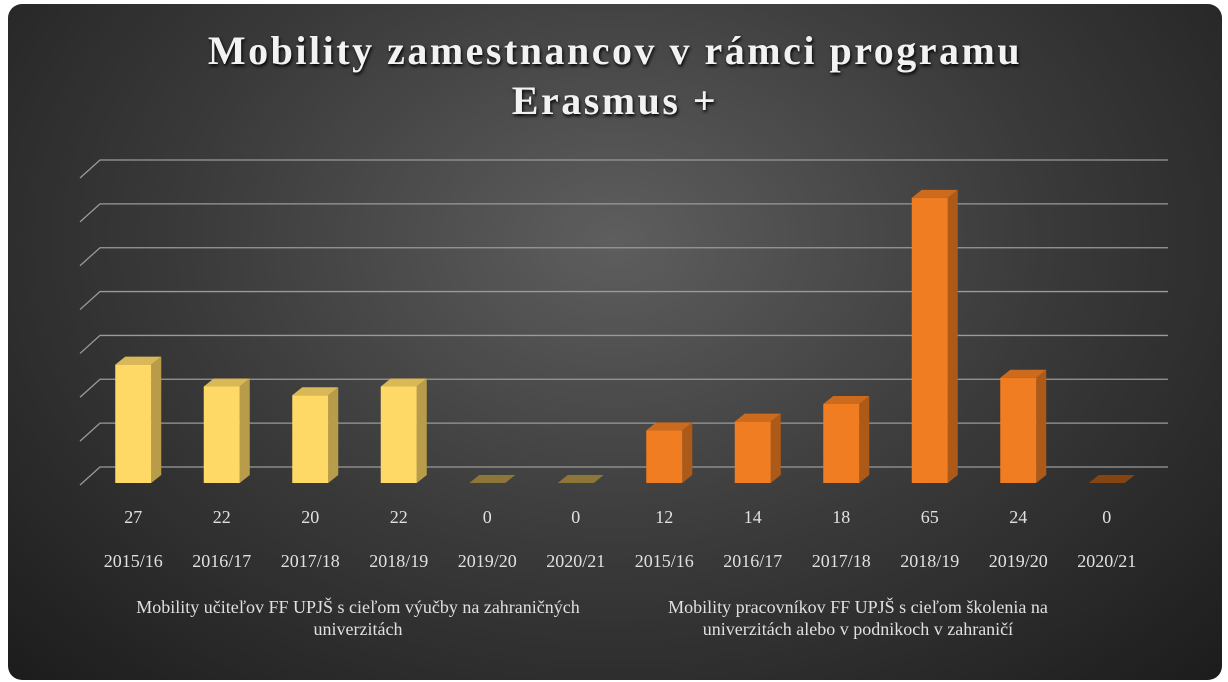 The height and width of the screenshot is (682, 1228). Describe the element at coordinates (753, 517) in the screenshot. I see `data-label: 14` at that location.